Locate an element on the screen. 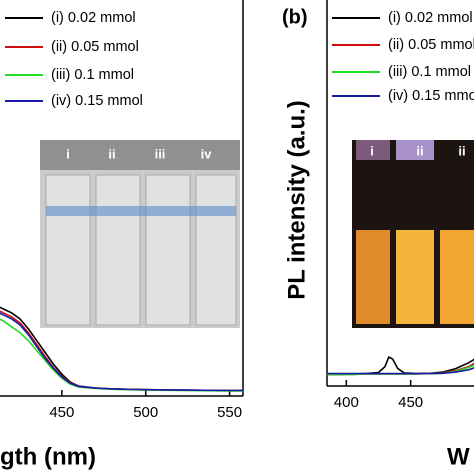 This screenshot has width=474, height=474. x-axis-label: W is located at coordinates (458, 456).